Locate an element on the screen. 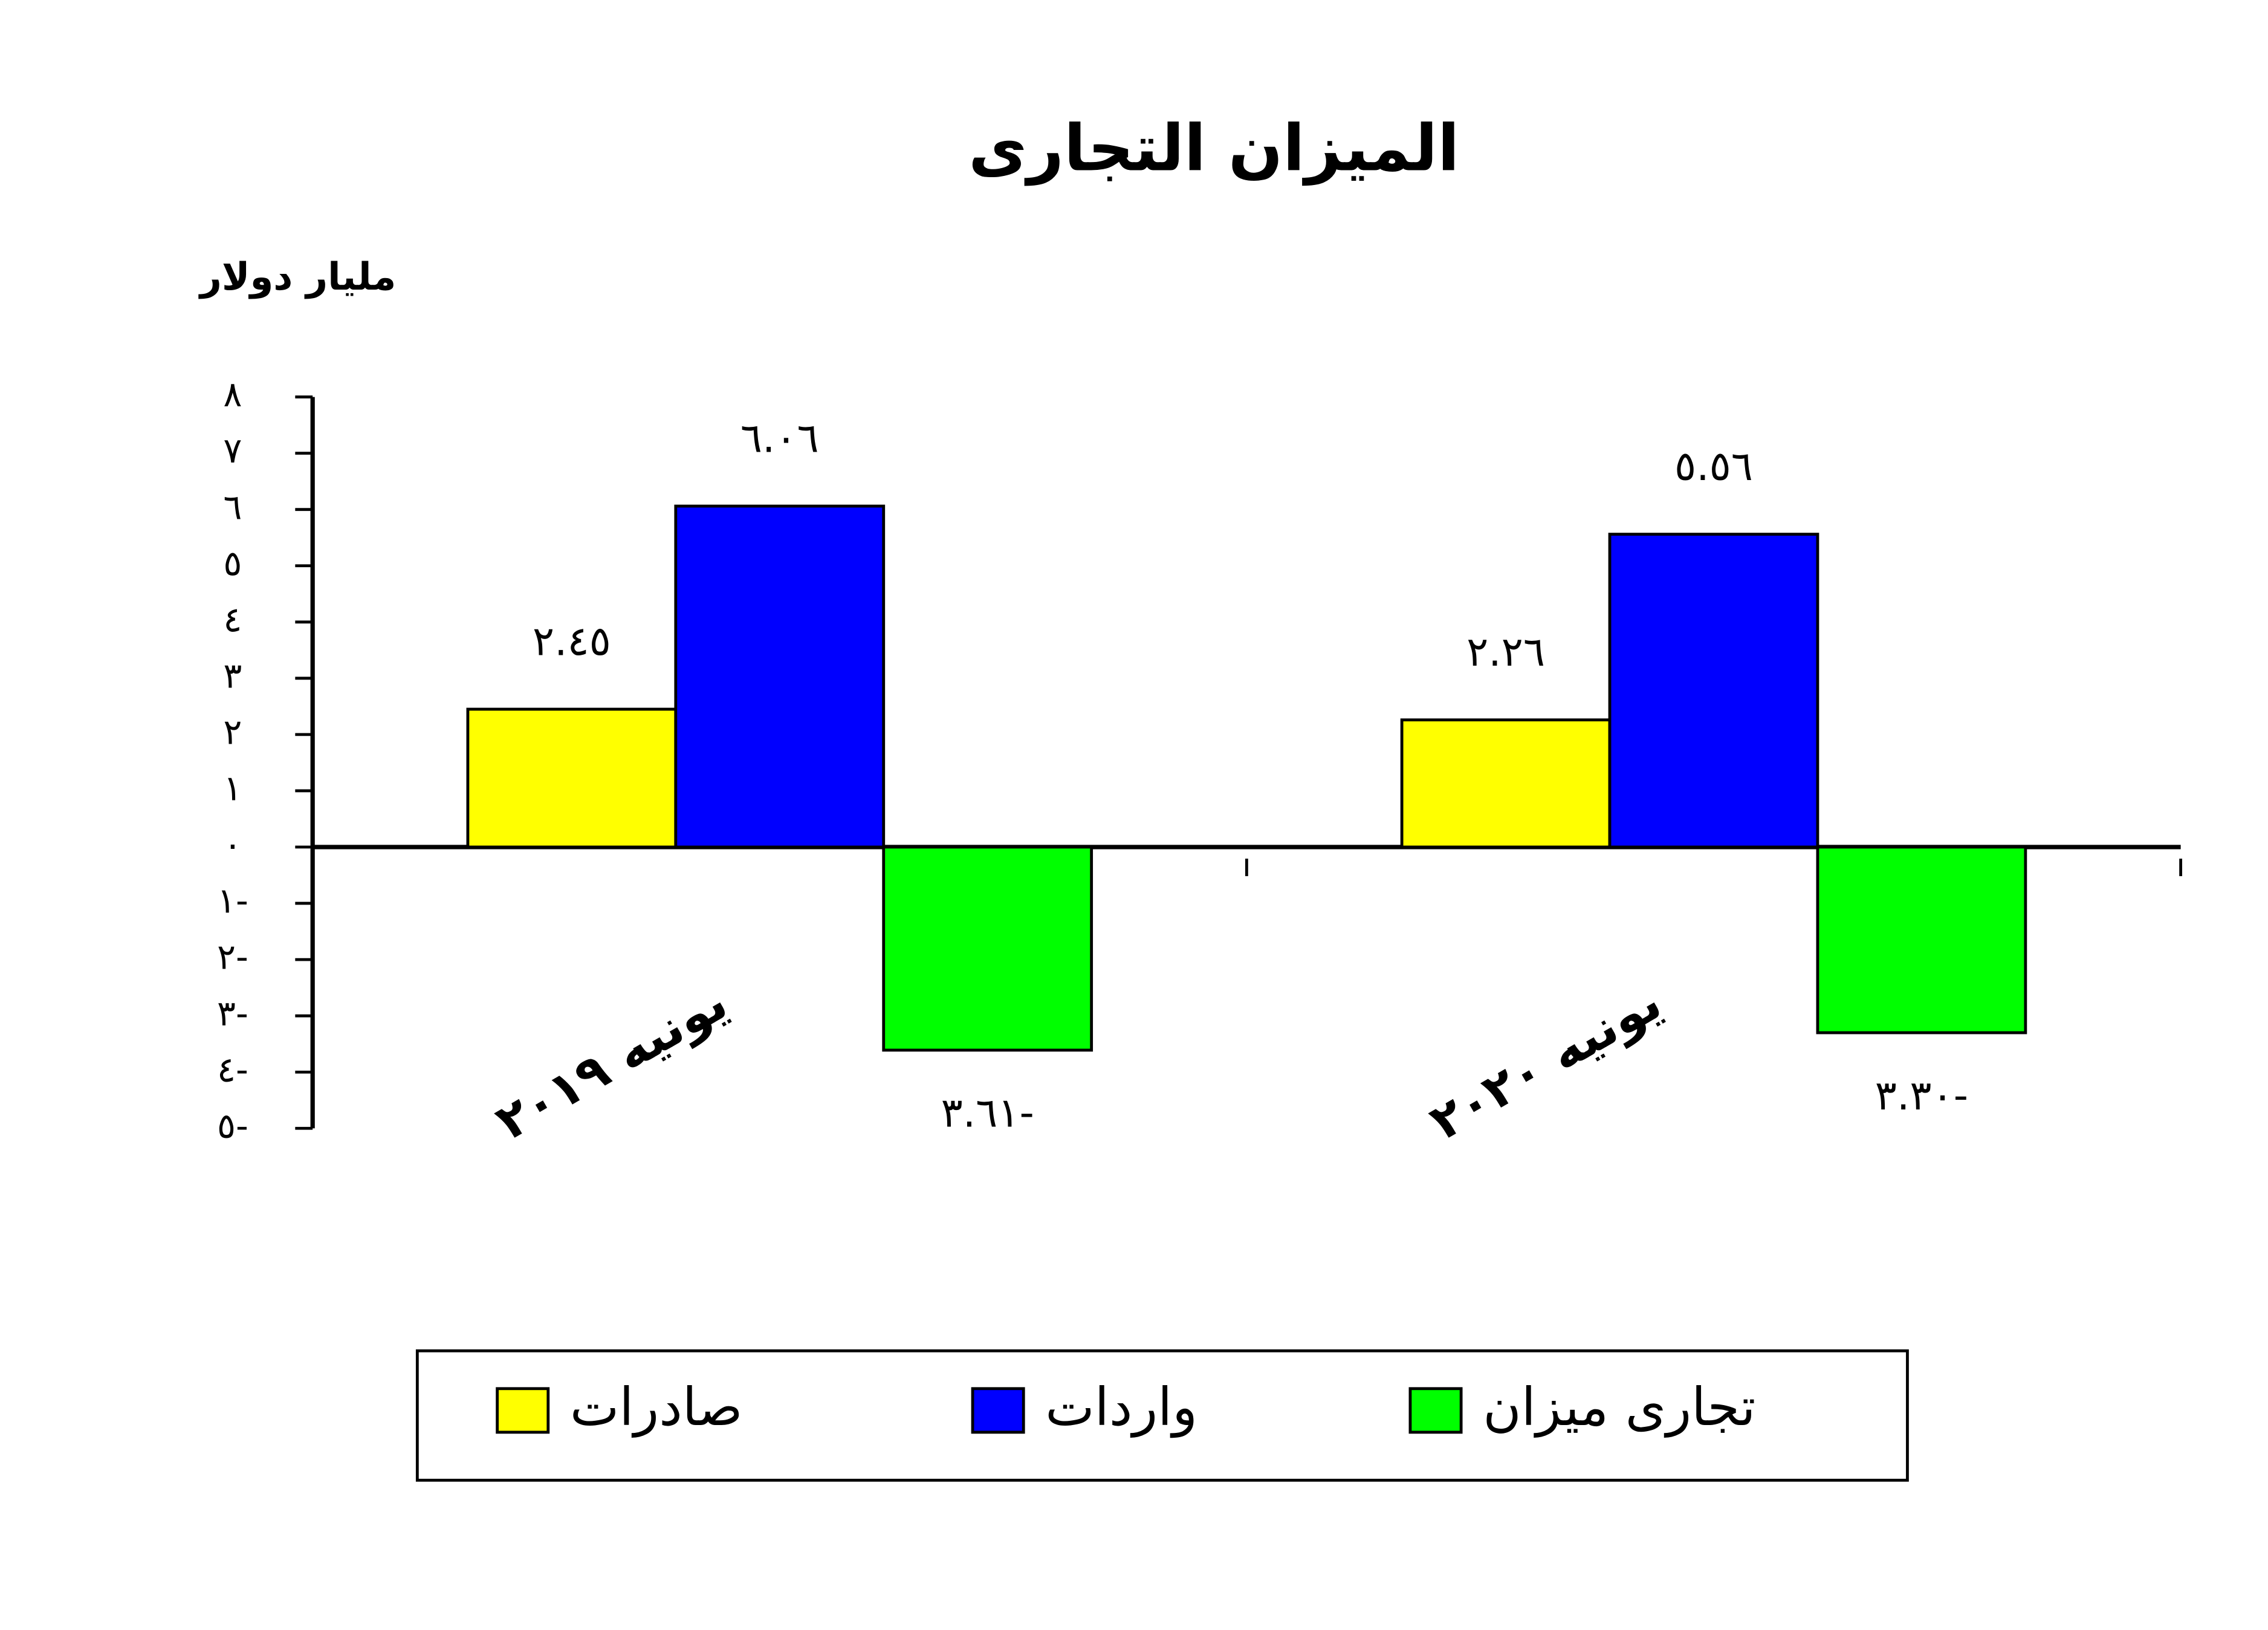  y-tick-label: ٢ is located at coordinates (232, 732).